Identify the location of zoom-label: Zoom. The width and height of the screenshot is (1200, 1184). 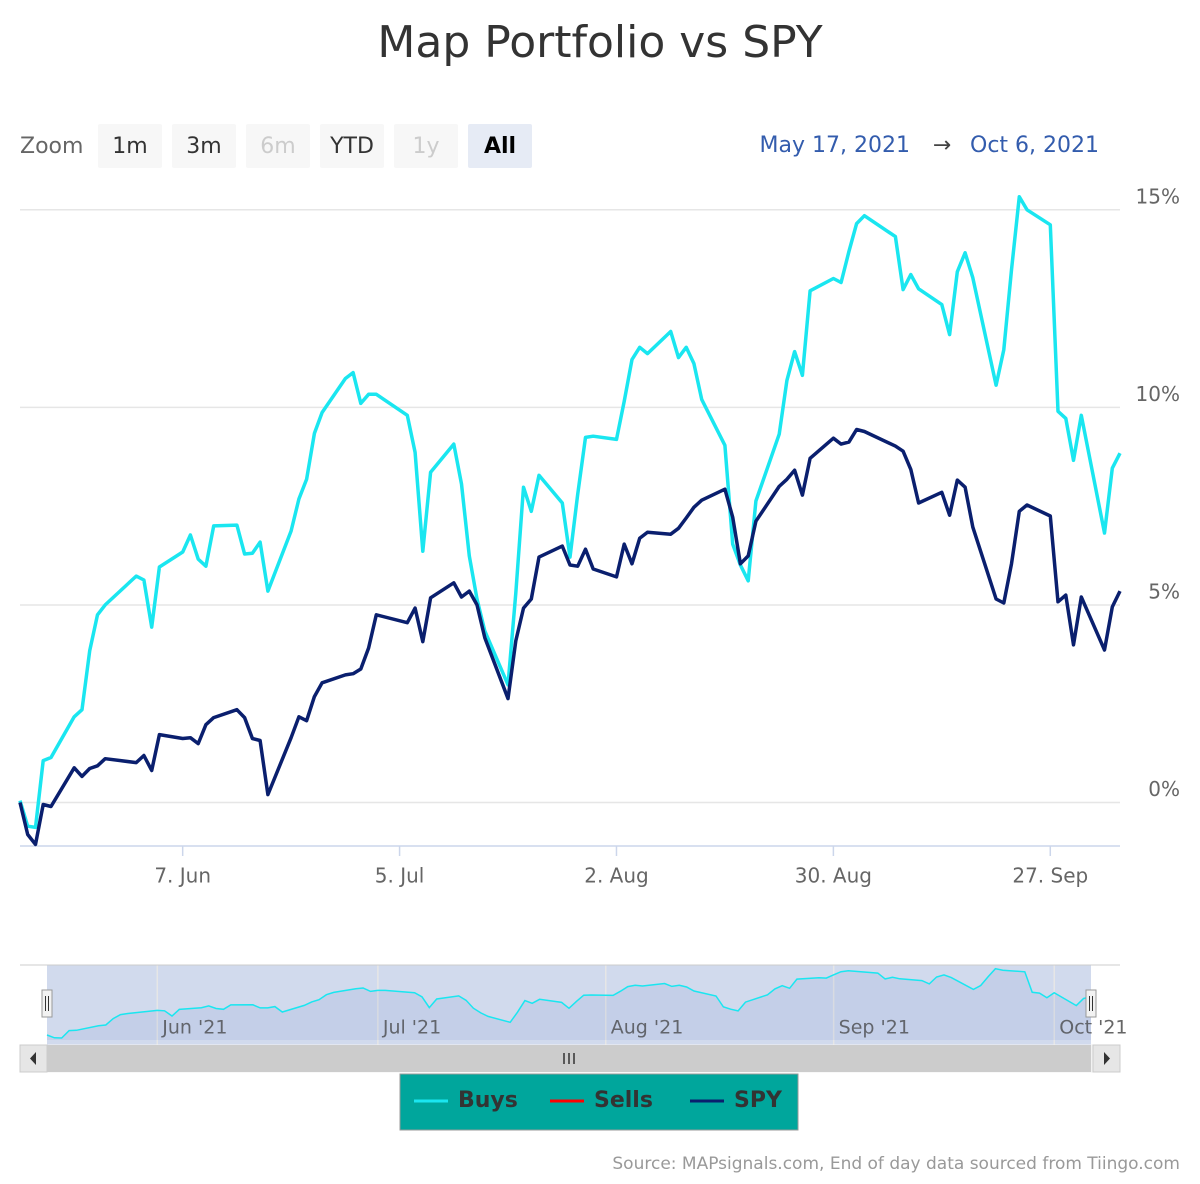
(51, 146).